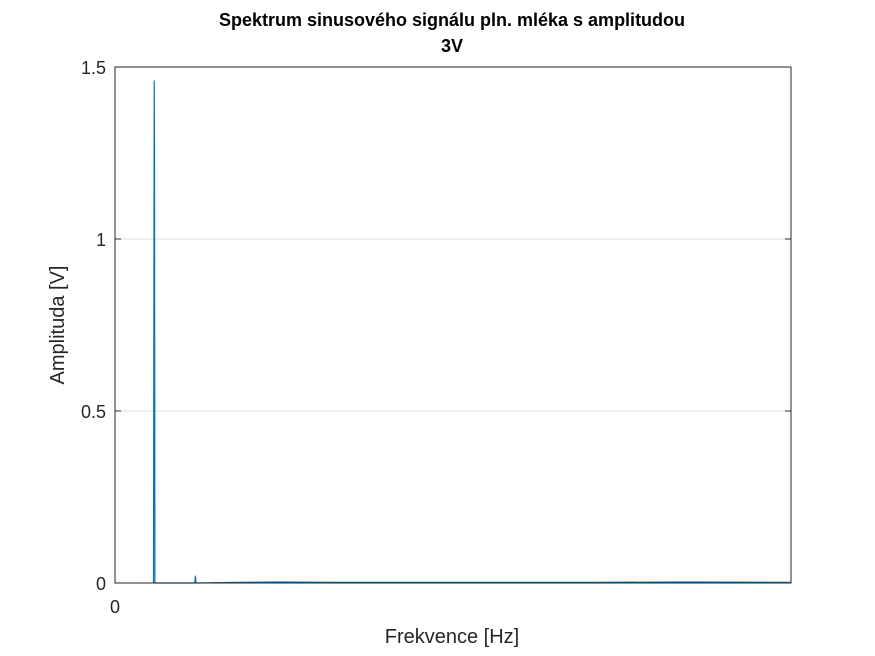 Image resolution: width=875 pixels, height=656 pixels. What do you see at coordinates (101, 584) in the screenshot?
I see `y-tick-label: 0` at bounding box center [101, 584].